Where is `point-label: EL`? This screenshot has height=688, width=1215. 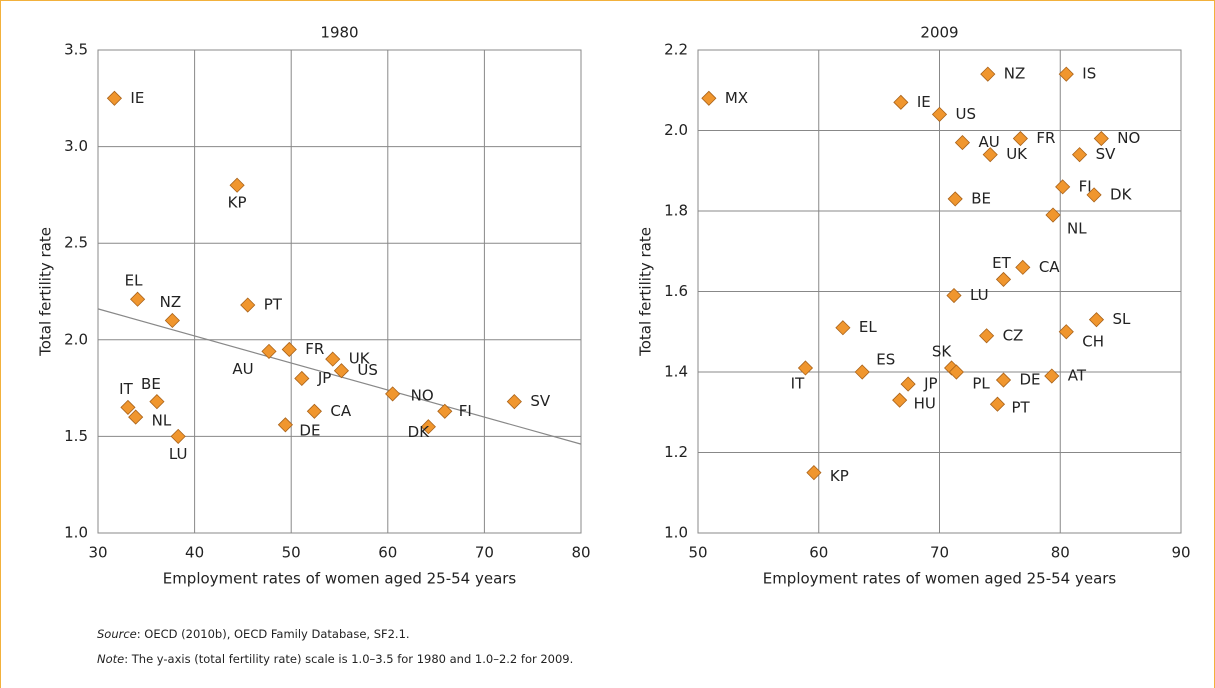 point-label: EL is located at coordinates (134, 281).